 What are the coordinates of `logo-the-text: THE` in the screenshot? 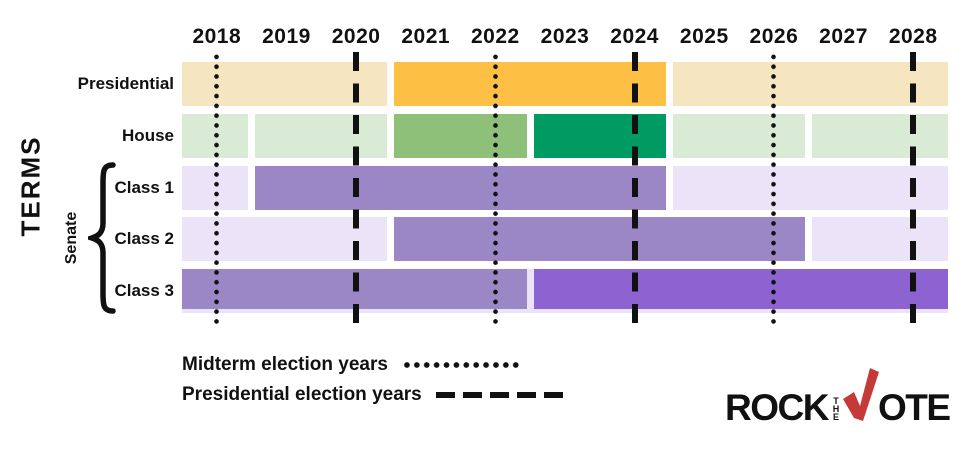 It's located at (835, 408).